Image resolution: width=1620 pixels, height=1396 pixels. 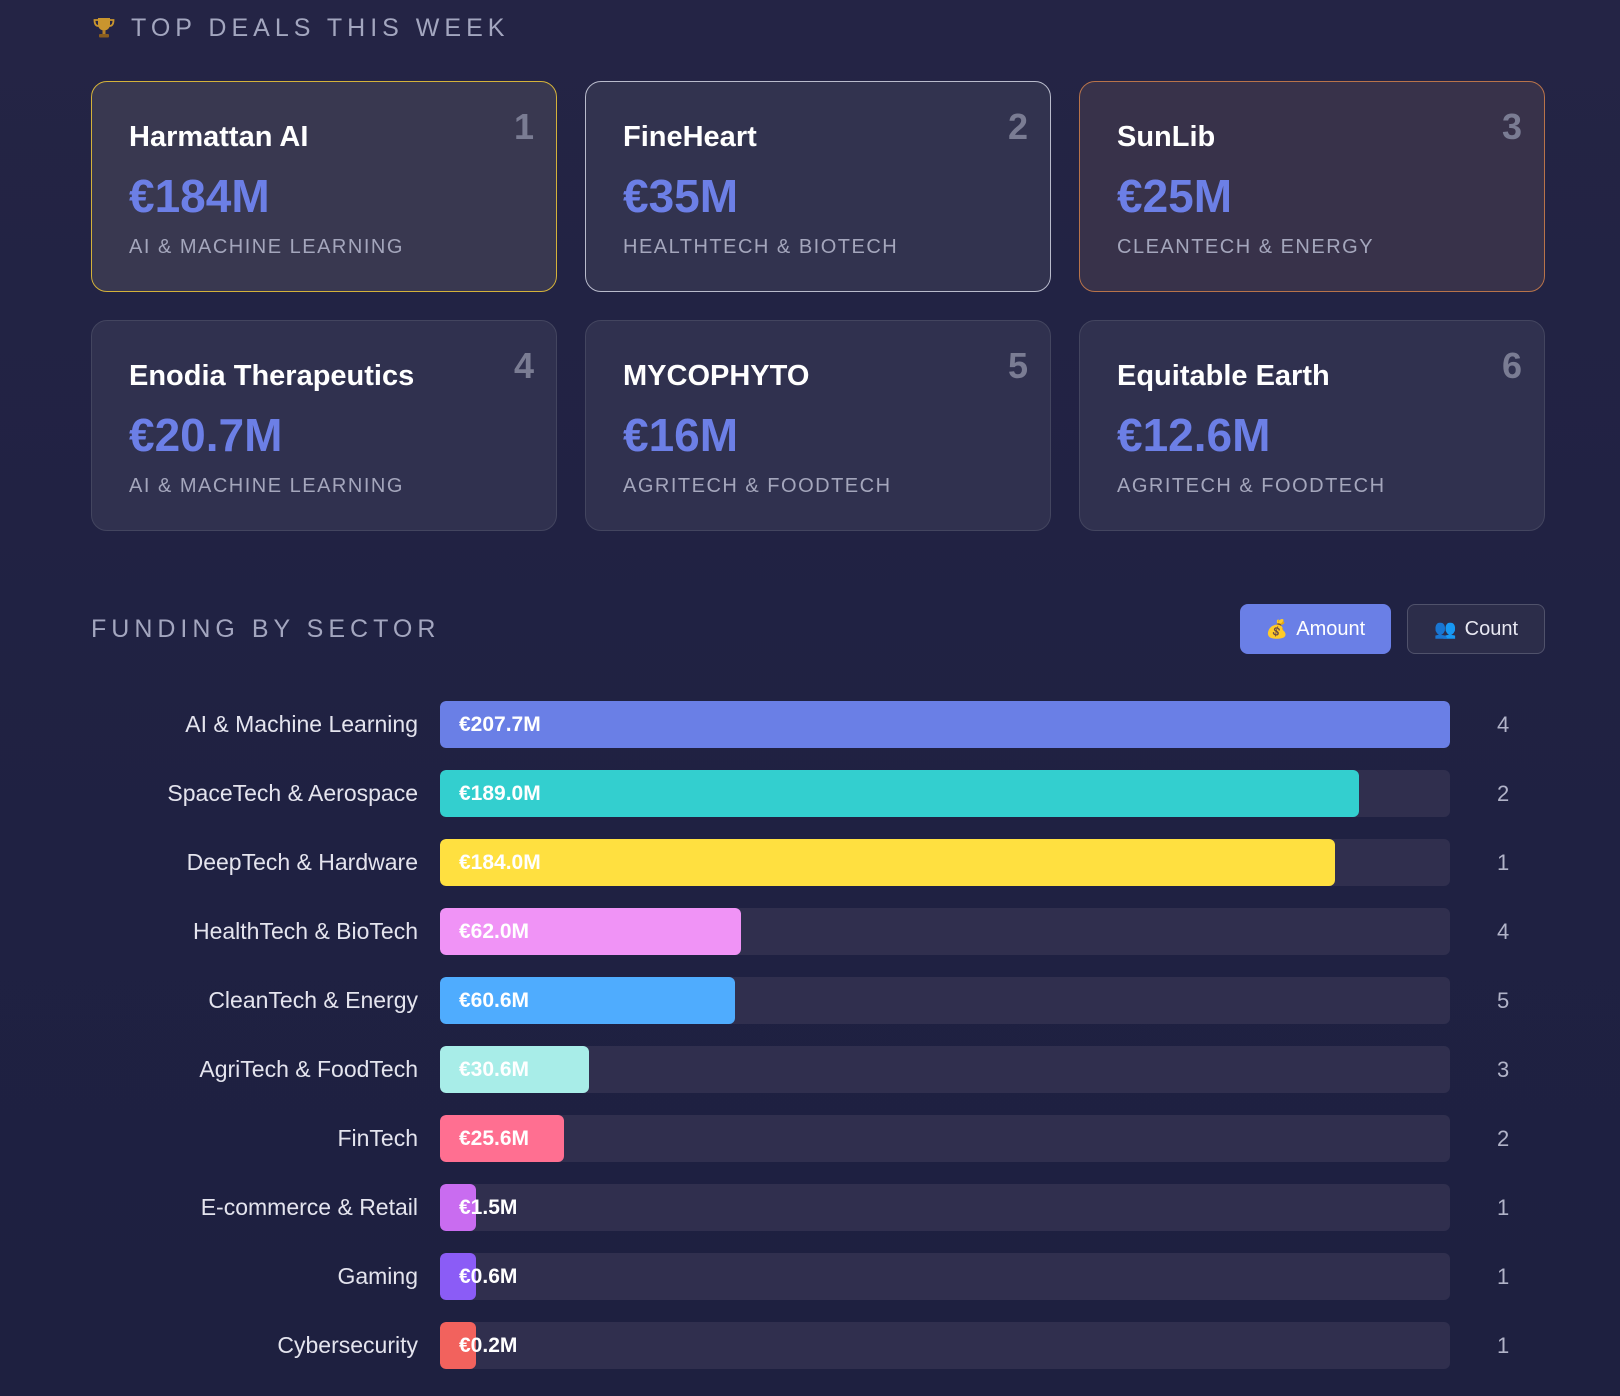 I want to click on deal-sector: HEALTHTECH & BIOTECH, so click(x=761, y=247).